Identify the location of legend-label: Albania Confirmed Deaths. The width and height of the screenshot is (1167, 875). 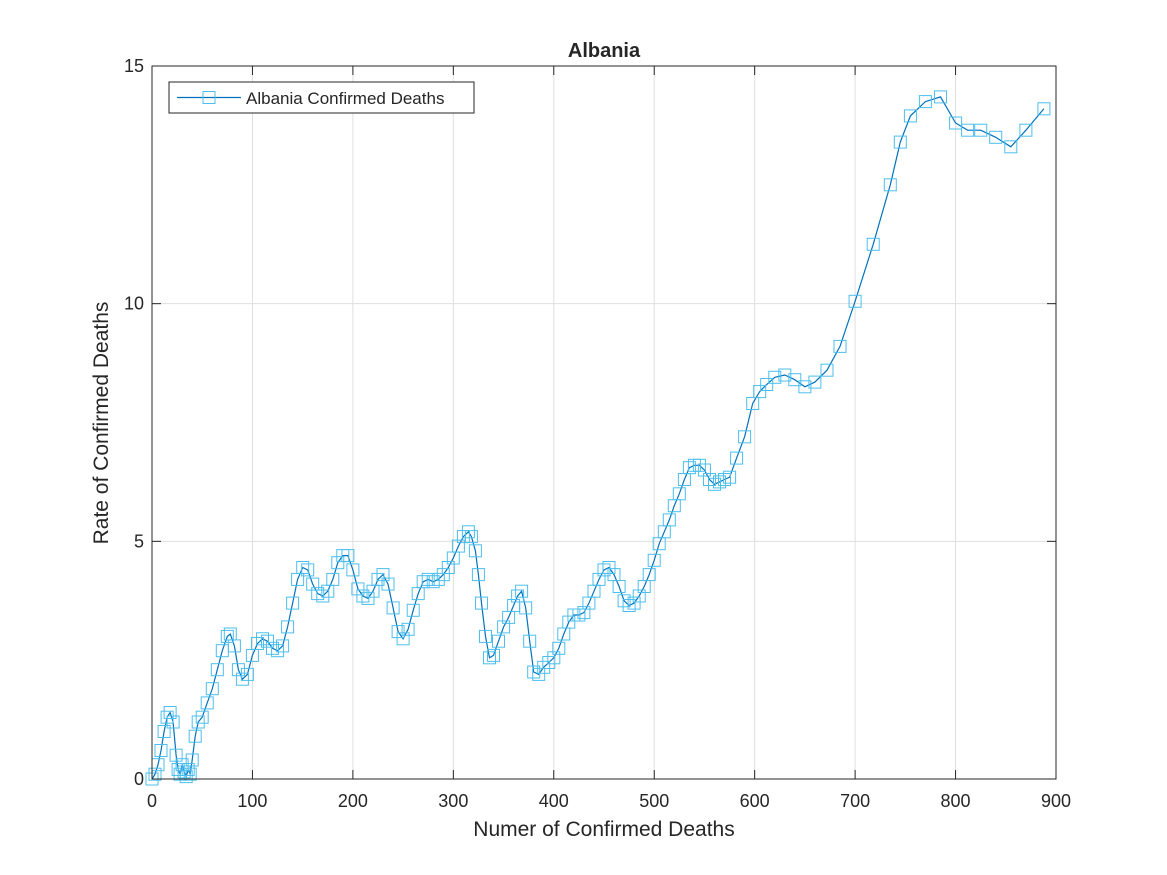
(345, 98).